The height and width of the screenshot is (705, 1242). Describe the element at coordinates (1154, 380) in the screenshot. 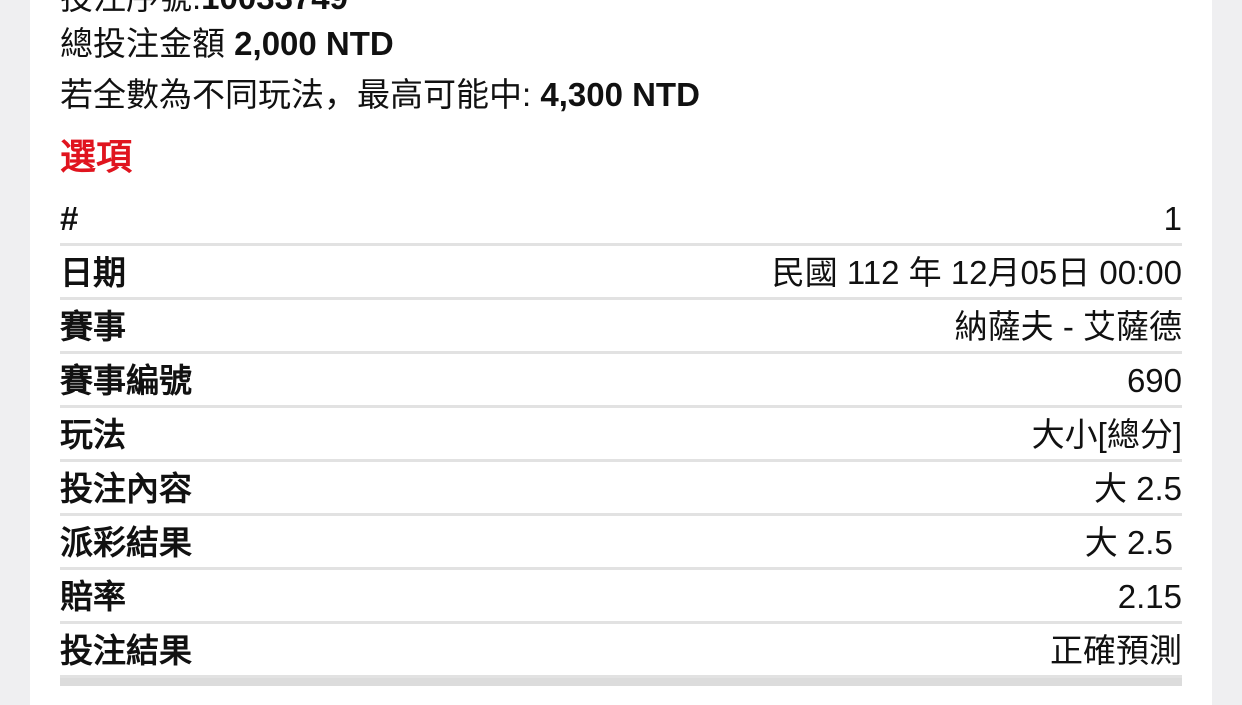

I see `row-value: 690` at that location.